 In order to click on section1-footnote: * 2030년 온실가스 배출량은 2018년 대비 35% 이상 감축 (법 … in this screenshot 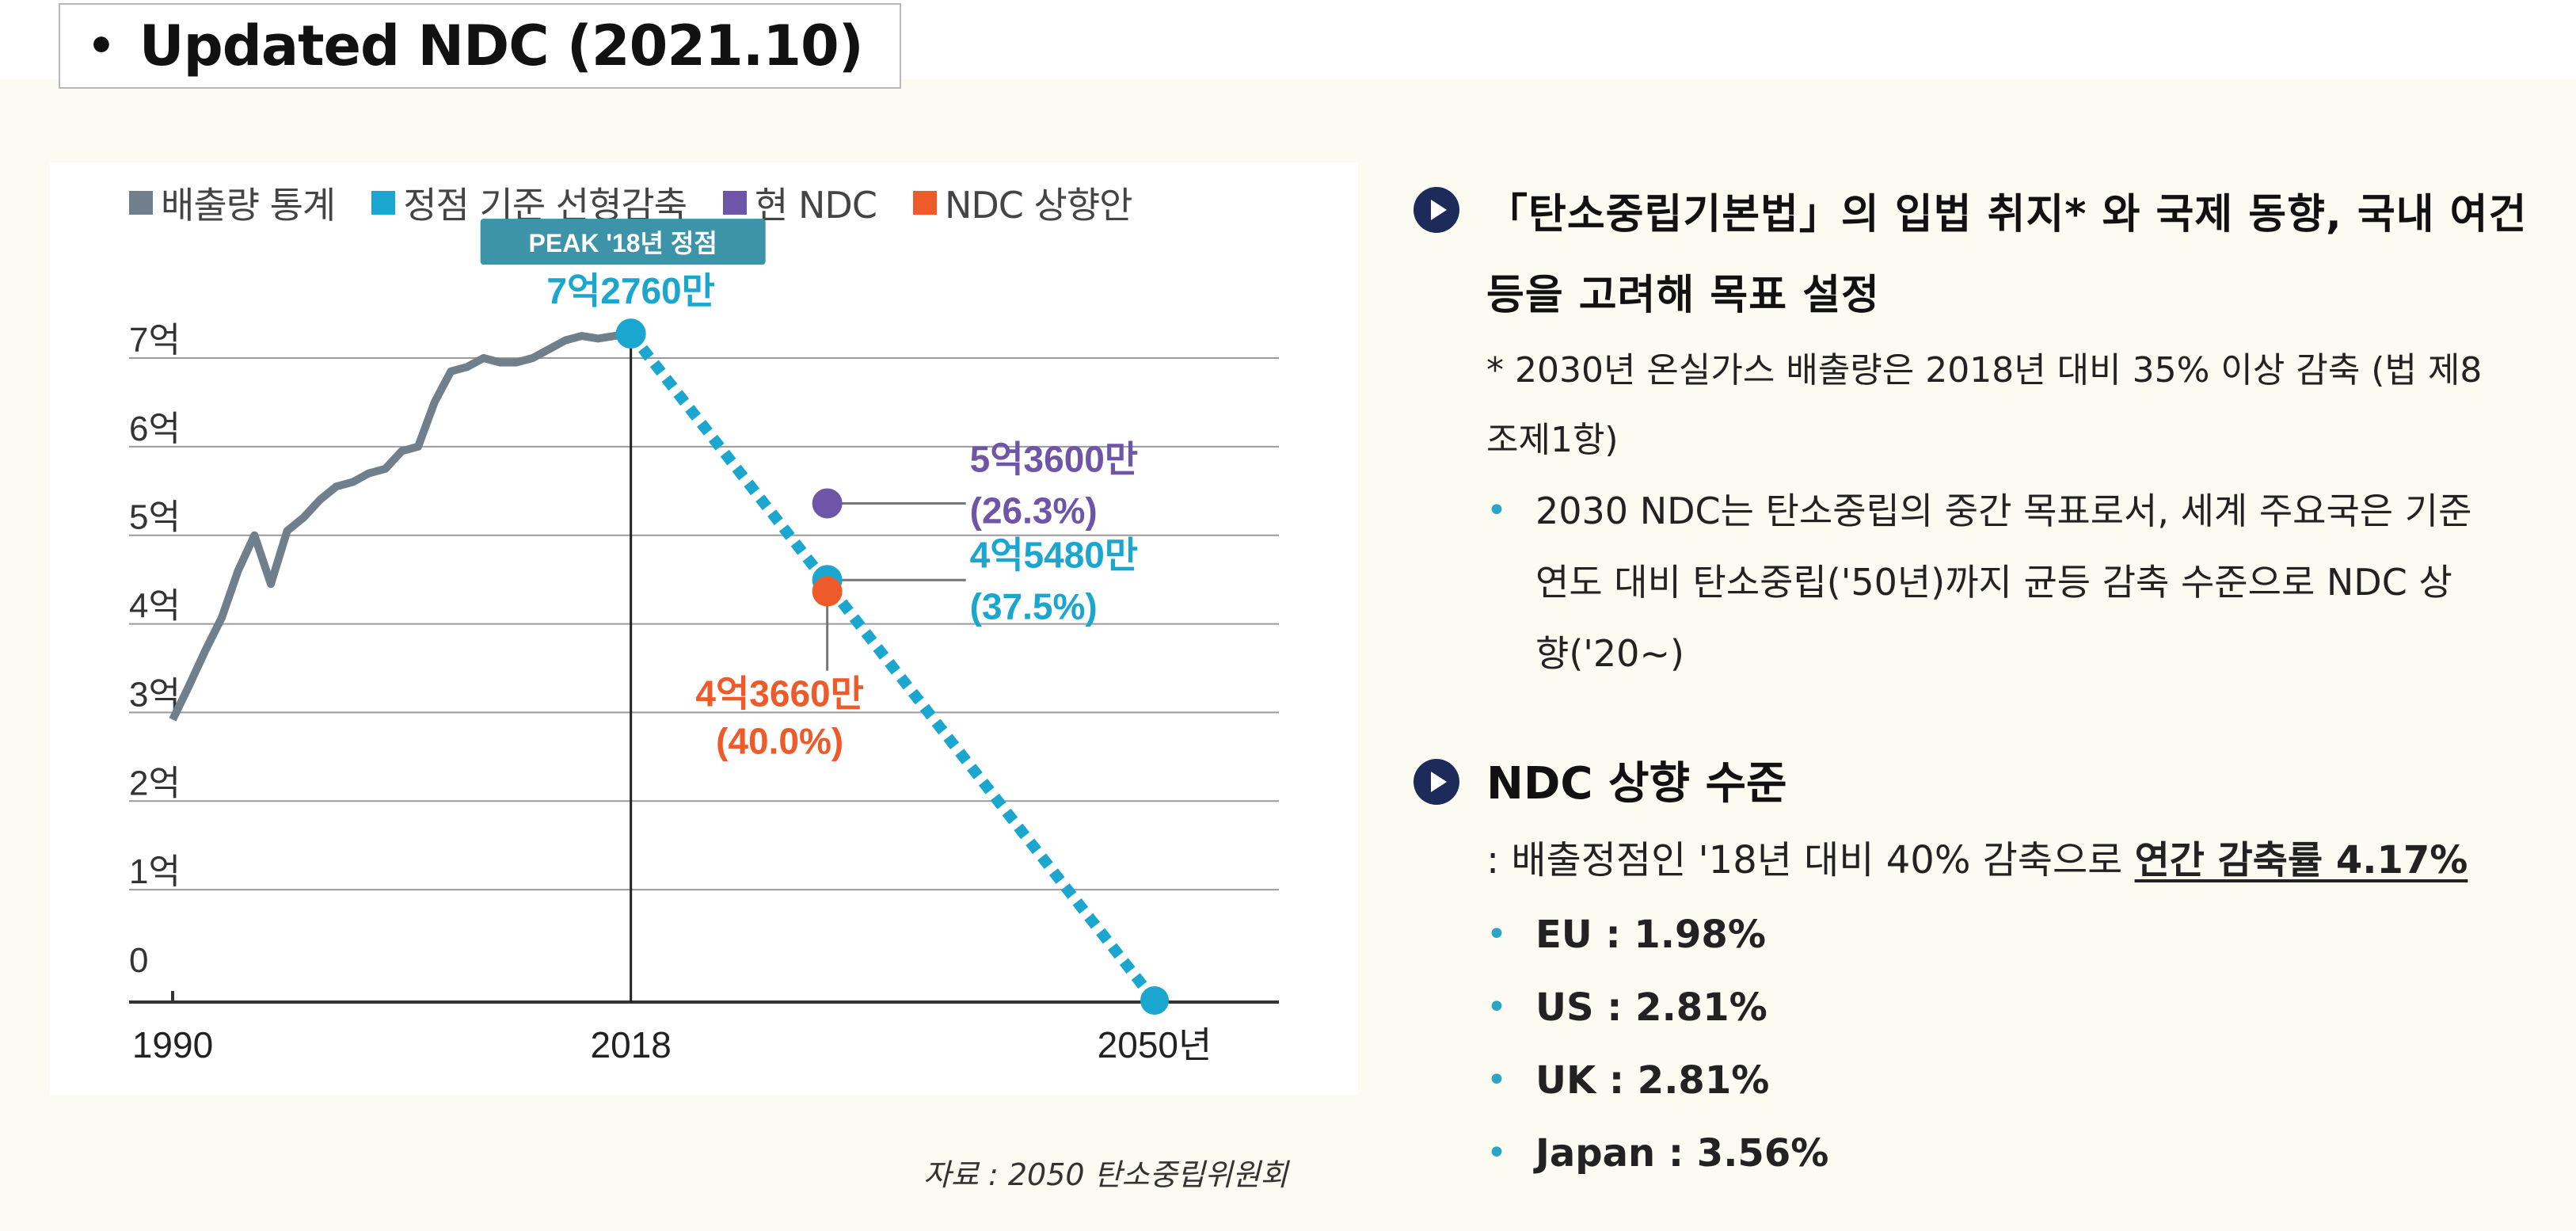, I will do `click(1984, 405)`.